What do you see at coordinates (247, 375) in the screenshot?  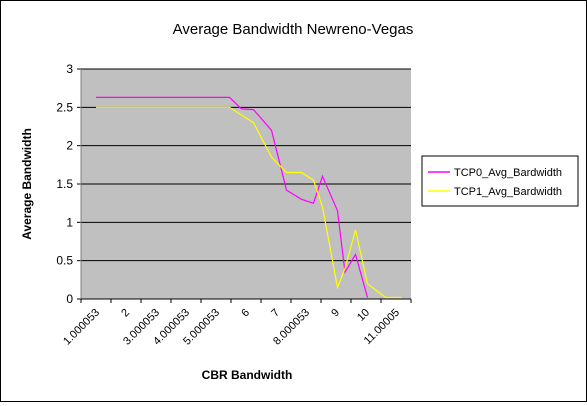 I see `x-axis-title: CBR Bandwidth` at bounding box center [247, 375].